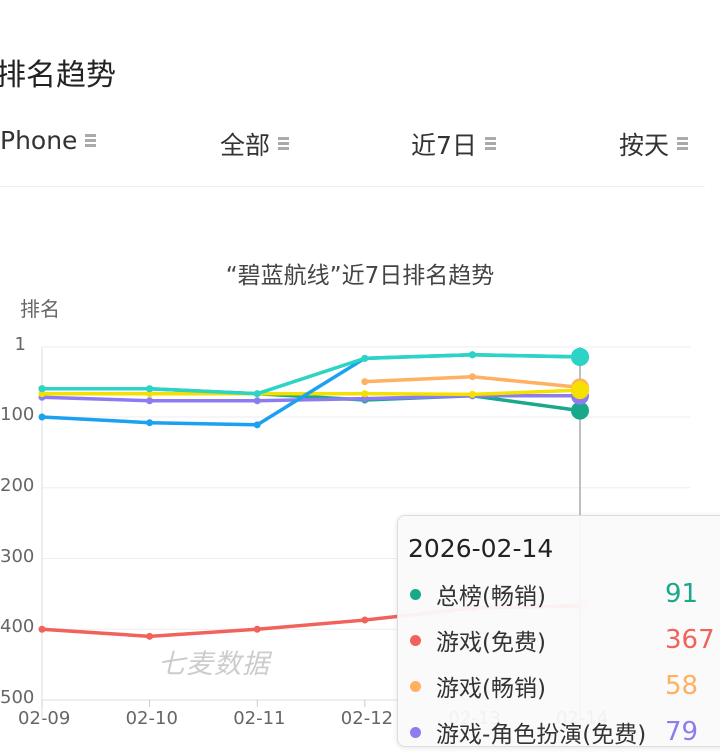 The height and width of the screenshot is (752, 720). What do you see at coordinates (39, 140) in the screenshot?
I see `filter-label: Phone` at bounding box center [39, 140].